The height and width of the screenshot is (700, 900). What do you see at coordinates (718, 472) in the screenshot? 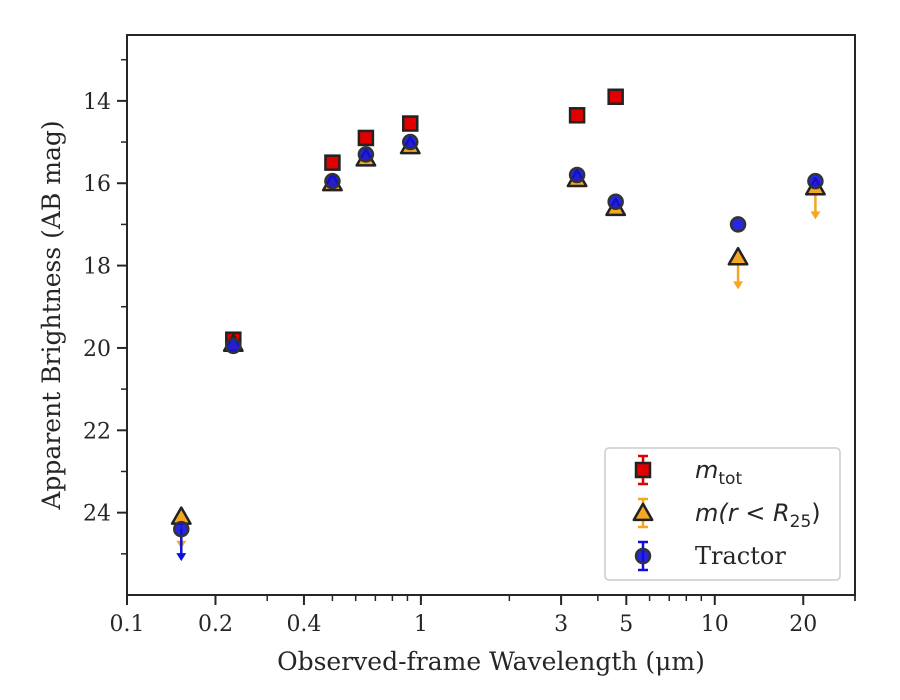
I see `legend-label: mtot` at bounding box center [718, 472].